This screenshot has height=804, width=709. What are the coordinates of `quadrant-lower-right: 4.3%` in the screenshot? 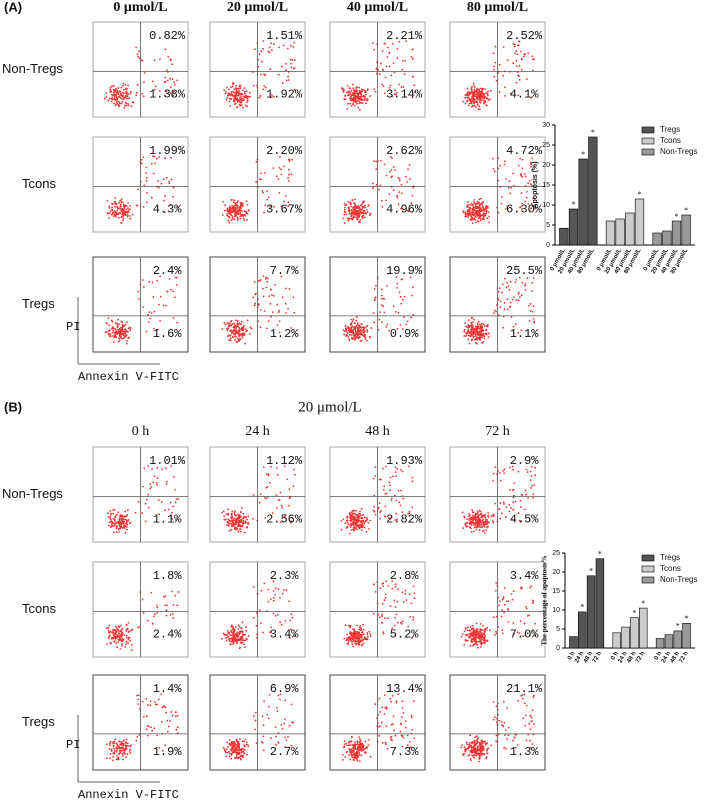 It's located at (168, 209).